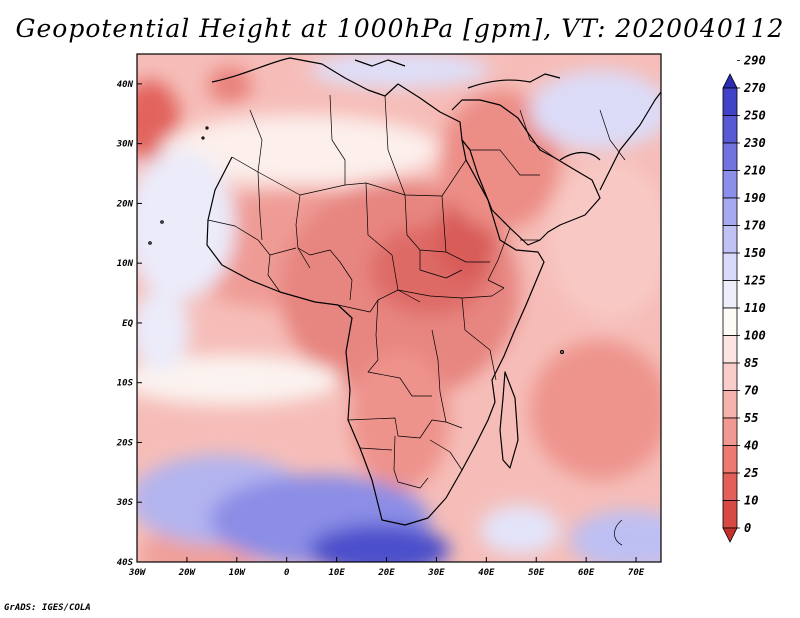 Image resolution: width=800 pixels, height=618 pixels. What do you see at coordinates (486, 573) in the screenshot?
I see `lon-tick-label: 40E` at bounding box center [486, 573].